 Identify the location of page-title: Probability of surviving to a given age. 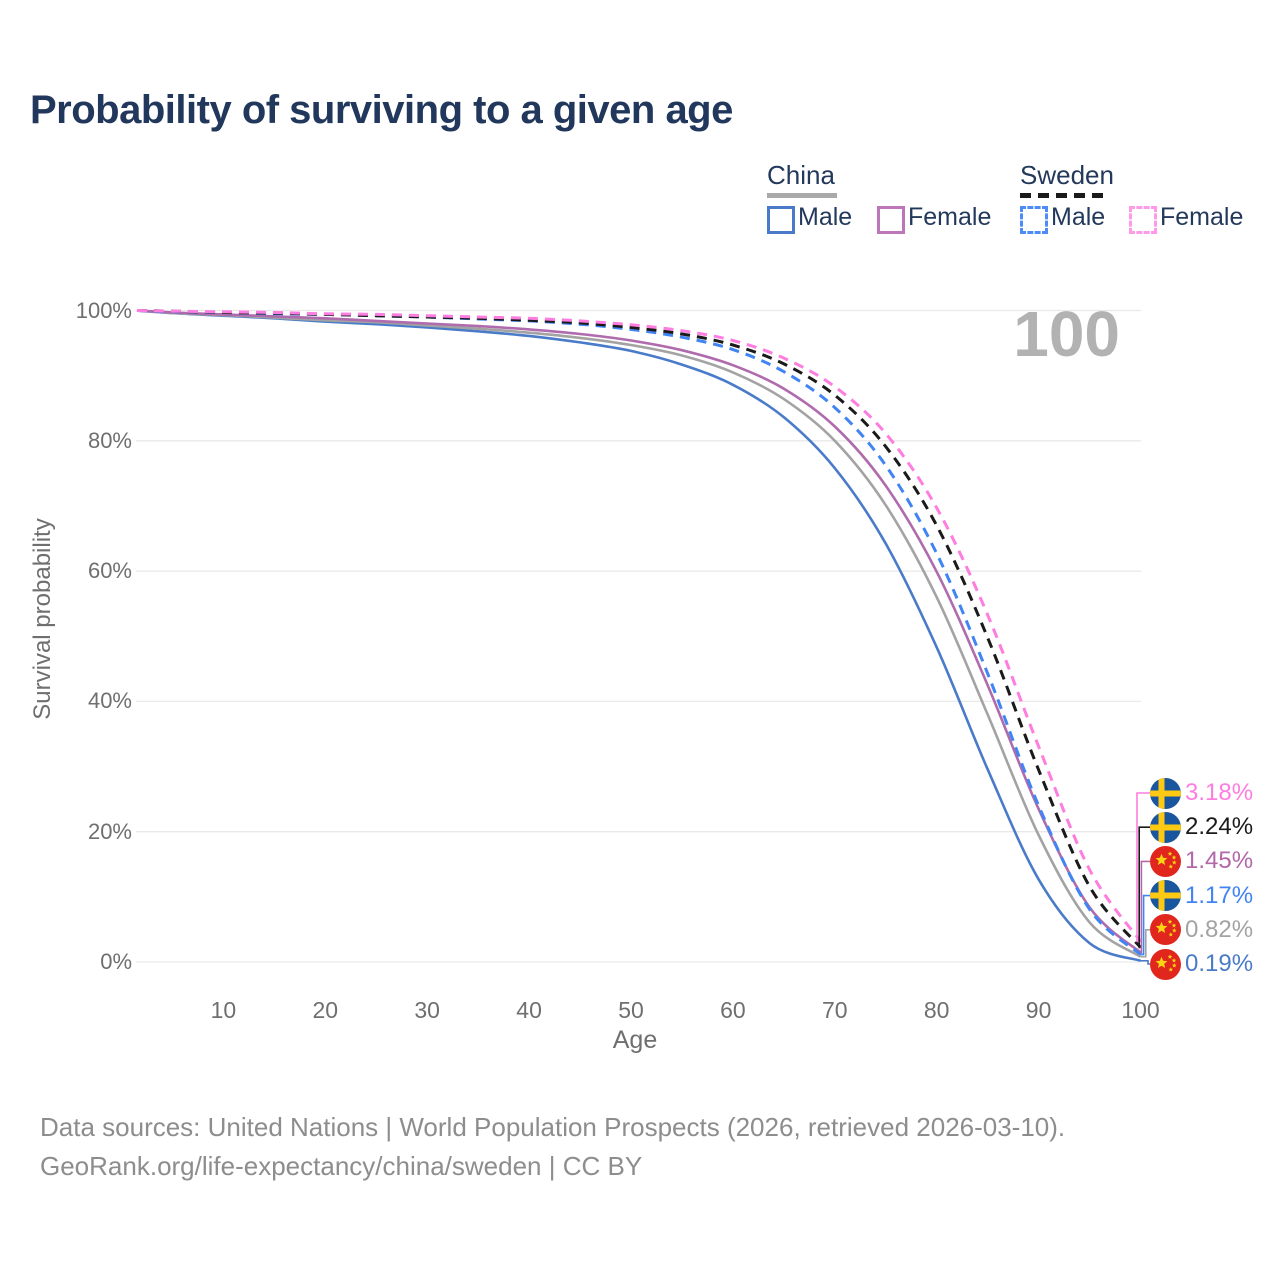
(381, 110).